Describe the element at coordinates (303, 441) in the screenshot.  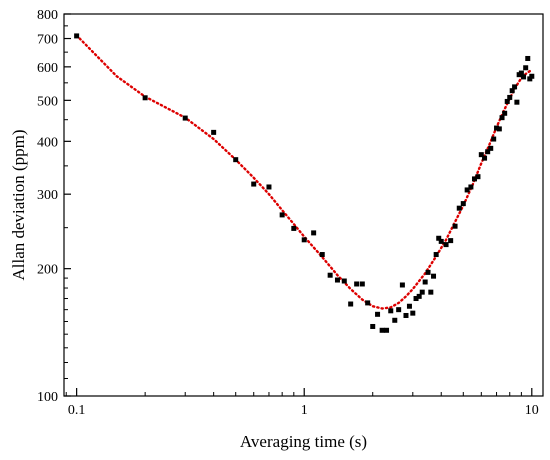
I see `x-axis-label: Averaging time (s)` at that location.